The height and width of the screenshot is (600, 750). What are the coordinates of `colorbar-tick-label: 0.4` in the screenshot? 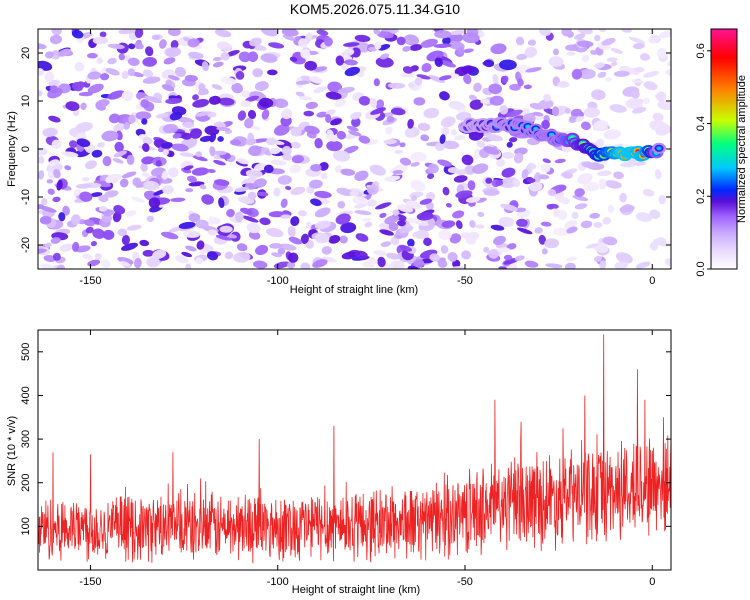 It's located at (701, 123).